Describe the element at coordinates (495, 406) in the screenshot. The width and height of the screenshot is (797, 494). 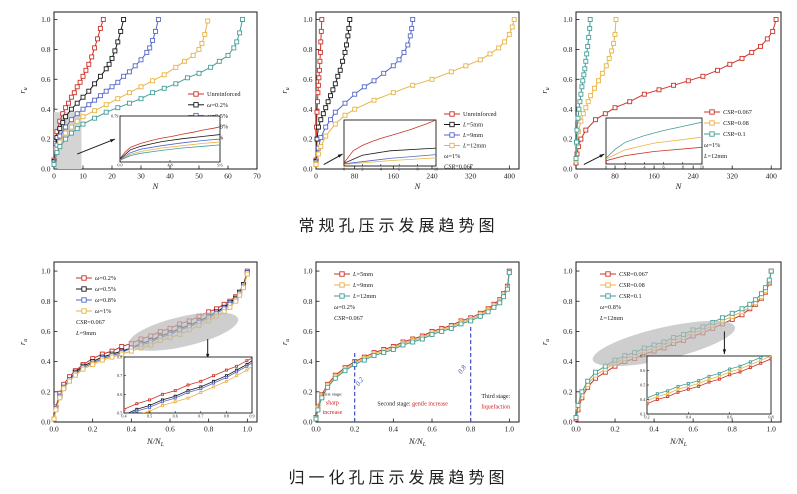
I see `svg-text: liquefaction` at that location.